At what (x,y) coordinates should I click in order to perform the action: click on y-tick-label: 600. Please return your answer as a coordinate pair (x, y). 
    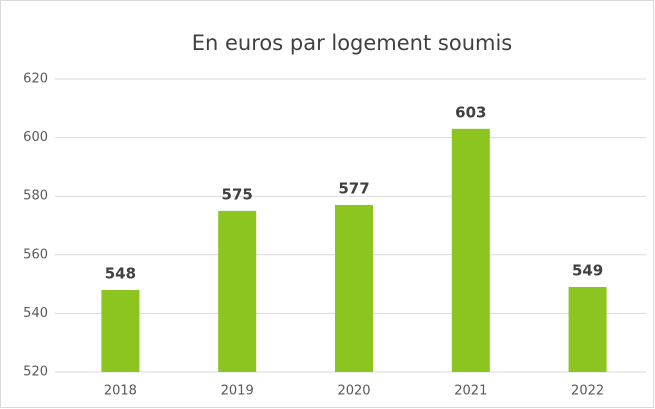
    Looking at the image, I should click on (35, 137).